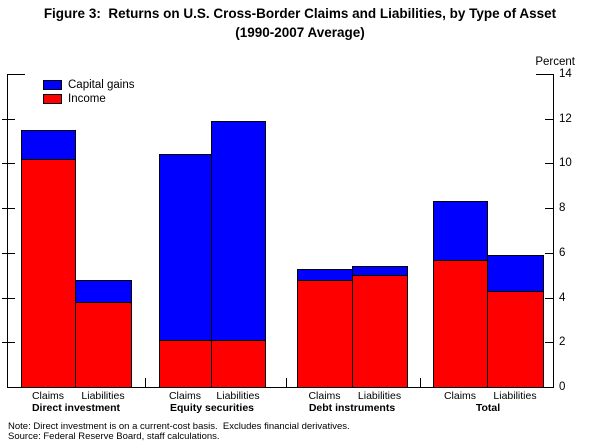  Describe the element at coordinates (460, 324) in the screenshot. I see `total-claims-income-segment` at that location.